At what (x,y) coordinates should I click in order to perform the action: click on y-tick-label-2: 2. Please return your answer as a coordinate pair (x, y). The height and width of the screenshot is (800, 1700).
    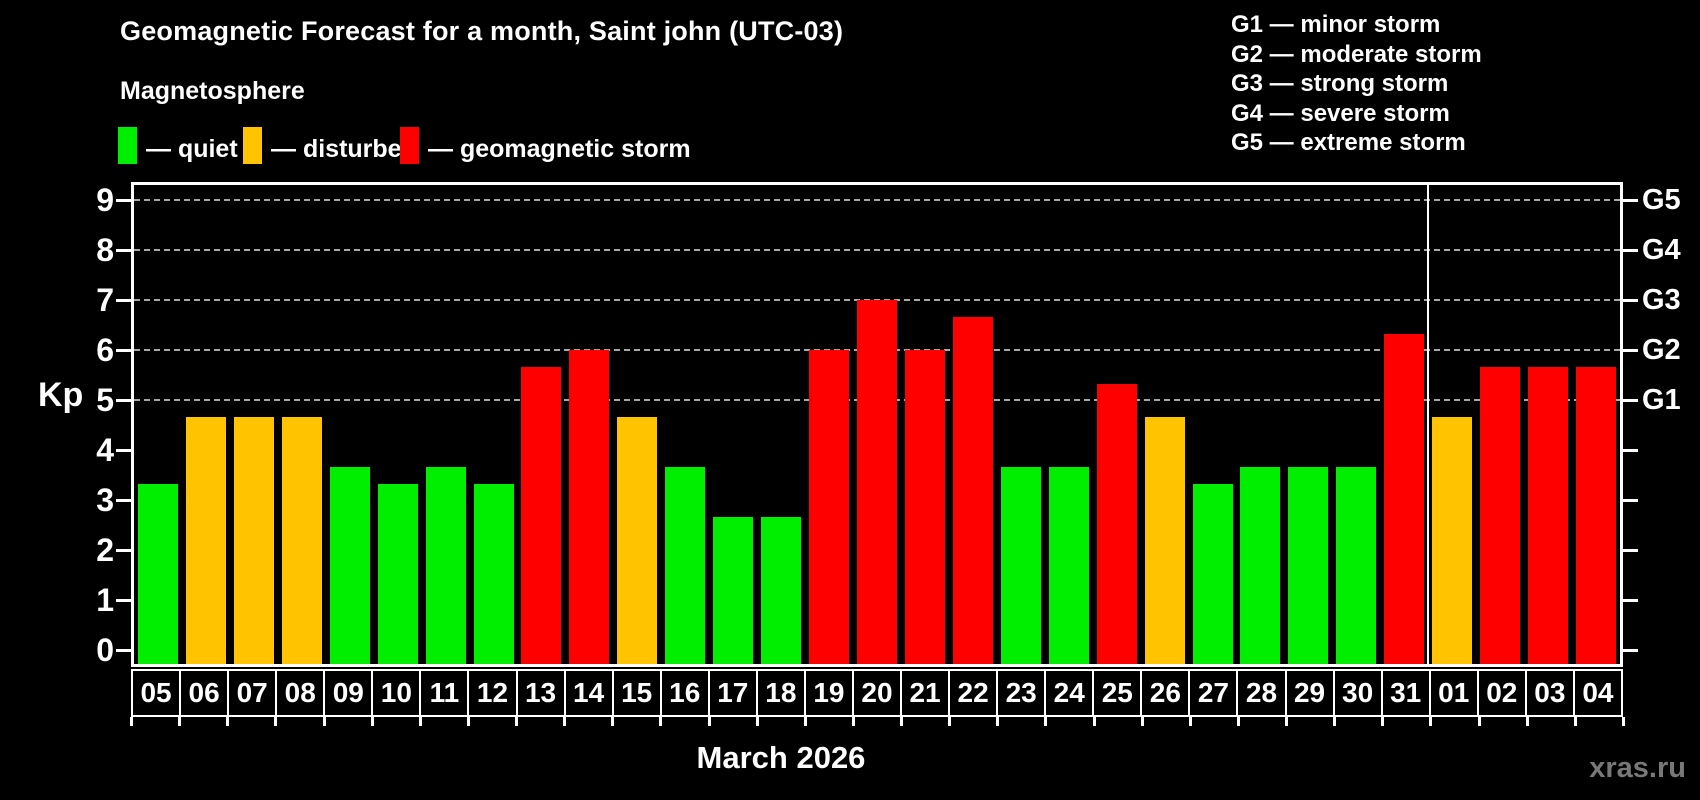
    Looking at the image, I should click on (105, 550).